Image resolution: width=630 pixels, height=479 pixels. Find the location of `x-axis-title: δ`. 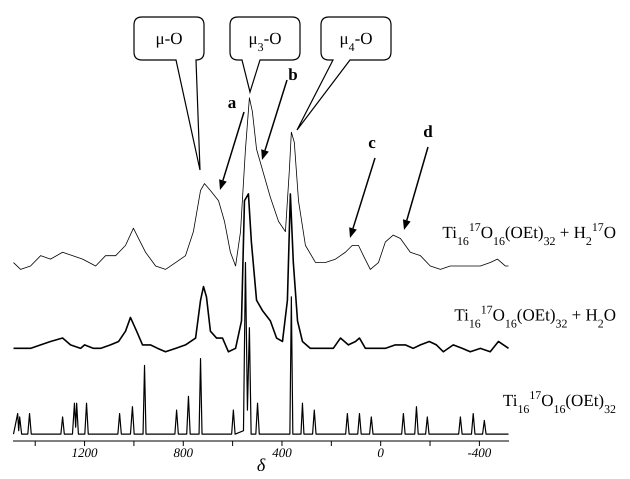

x-axis-title: δ is located at coordinates (261, 465).